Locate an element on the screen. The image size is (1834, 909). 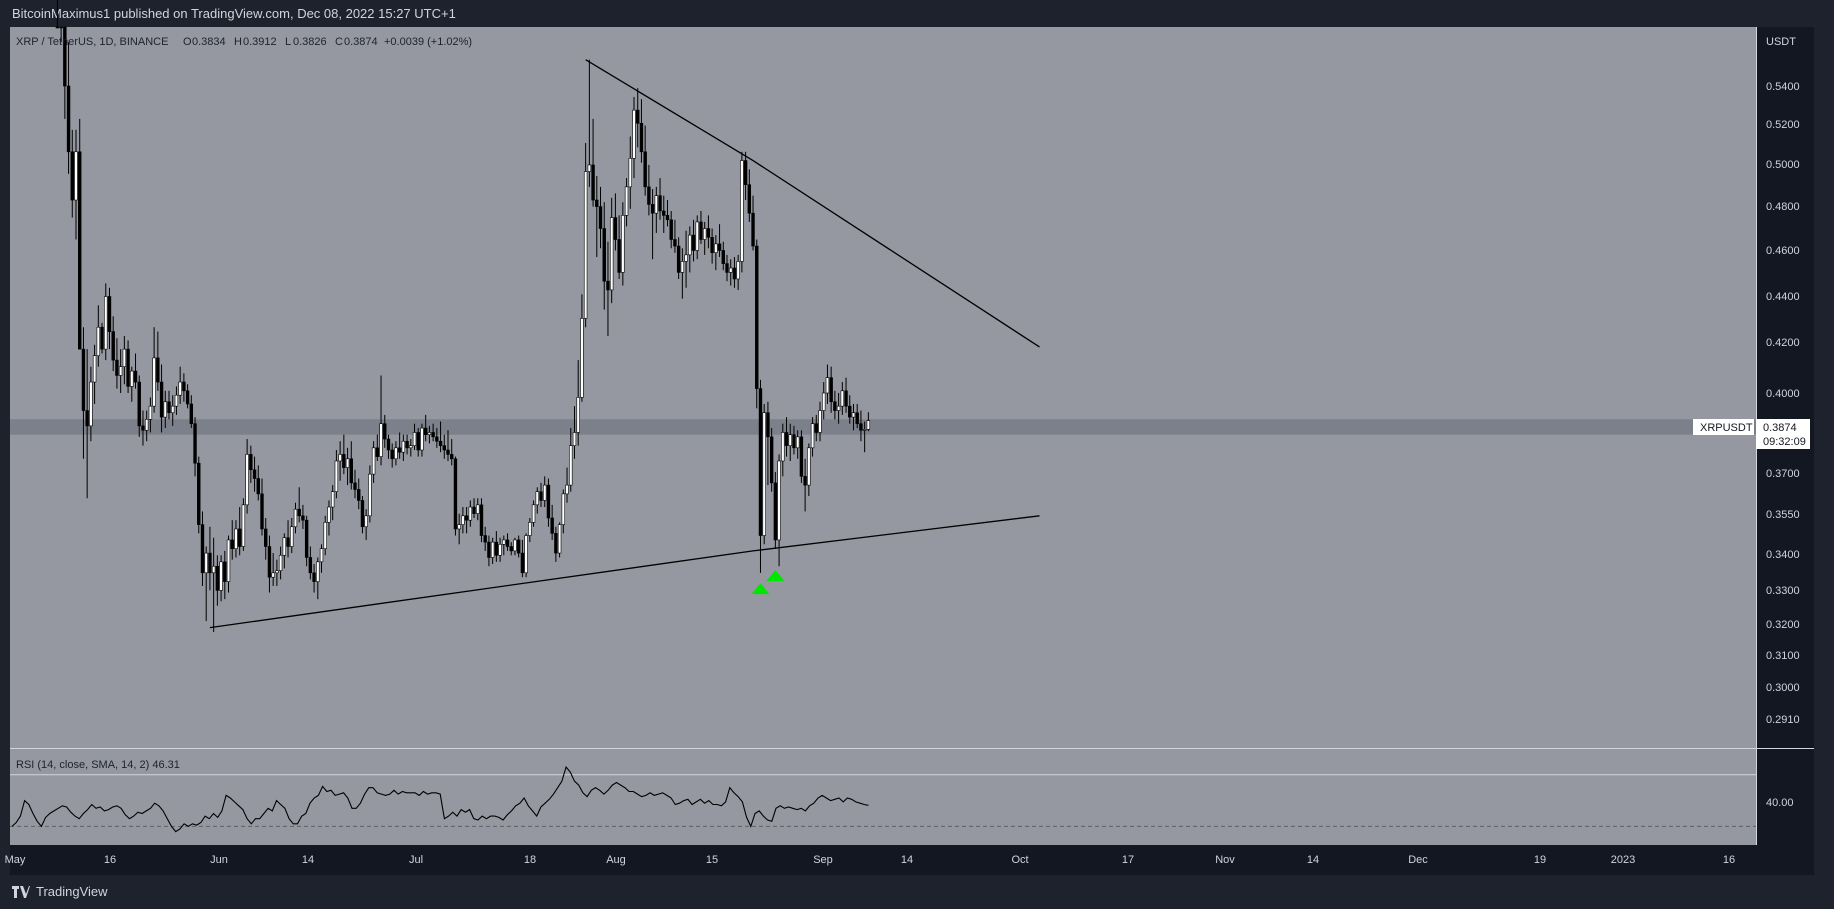
y-tick-label: 0.4000 is located at coordinates (1783, 394).